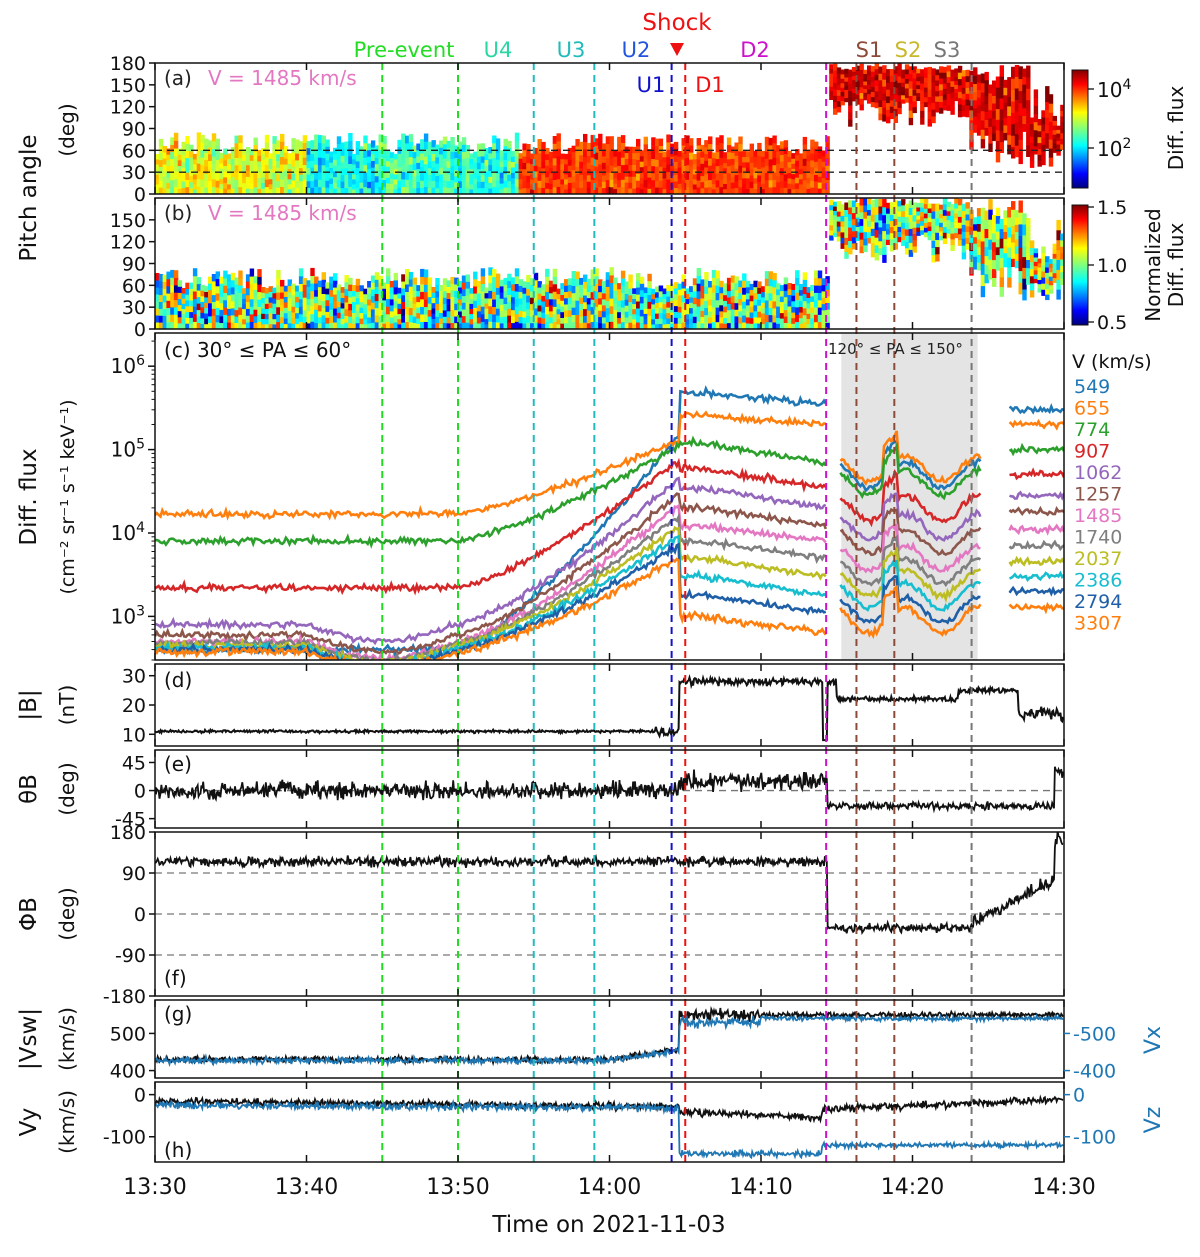  I want to click on ylabel-theta: θB, so click(29, 789).